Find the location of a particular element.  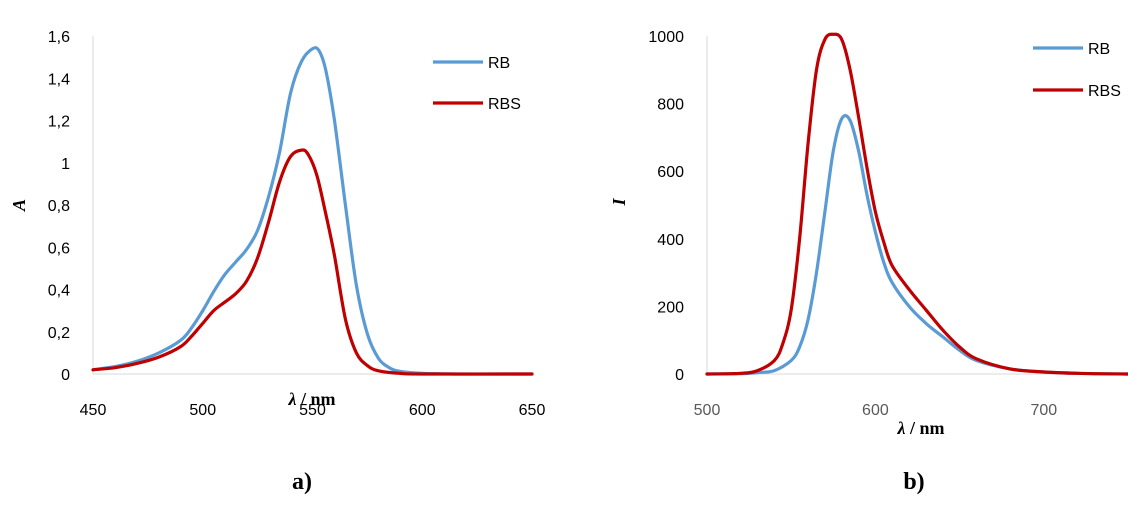

y-tick-label: 0,6 is located at coordinates (59, 248).